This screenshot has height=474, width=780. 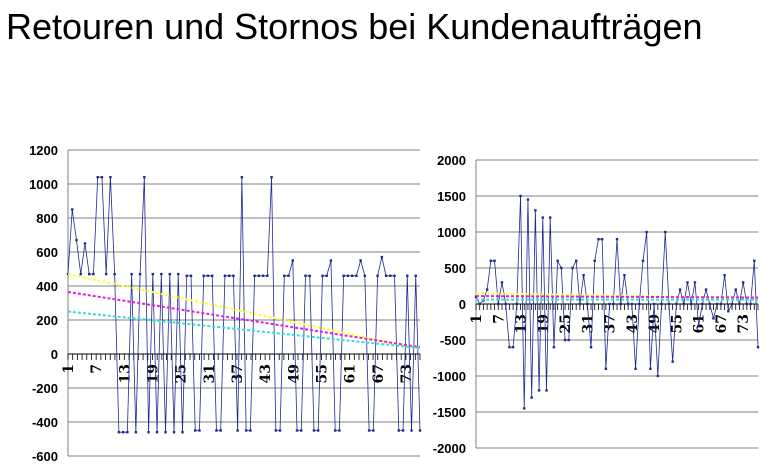 I want to click on y-tick-label: 2000, so click(x=451, y=160).